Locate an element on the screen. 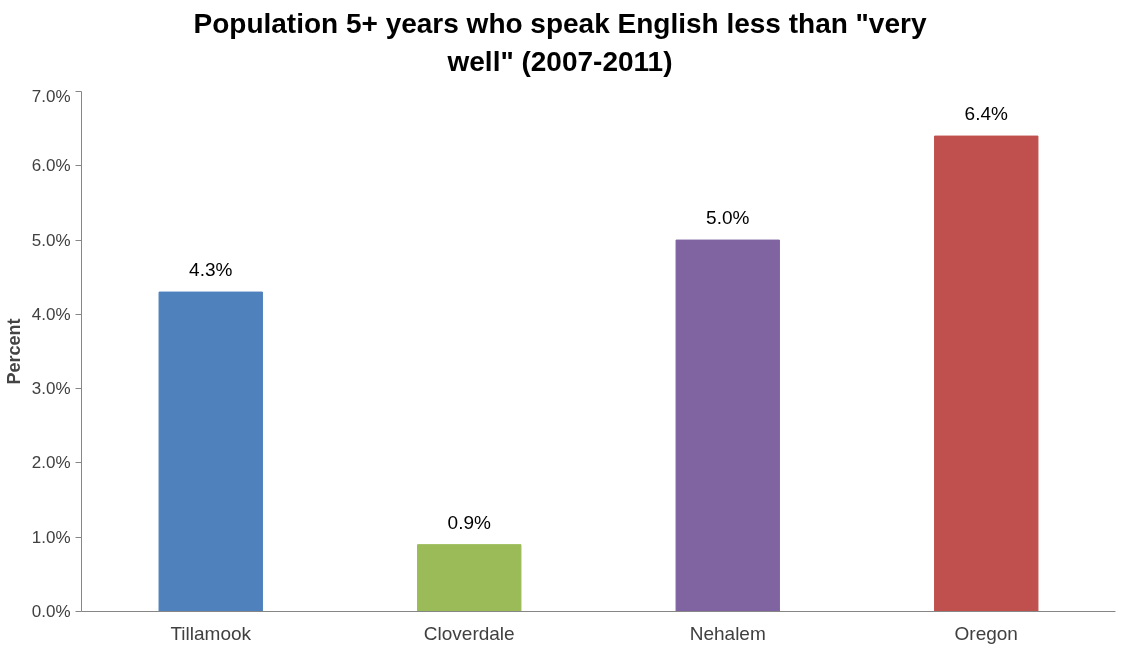  y-tick-label: 3.0% is located at coordinates (51, 388).